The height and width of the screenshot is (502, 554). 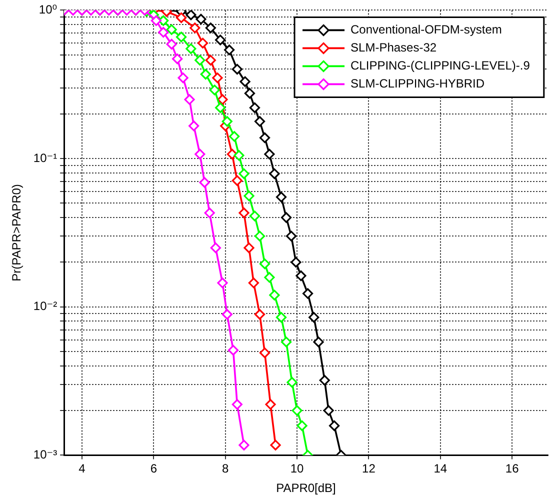 What do you see at coordinates (440, 65) in the screenshot?
I see `legend-label: CLIPPING-(CLIPPING-LEVEL)-.9` at bounding box center [440, 65].